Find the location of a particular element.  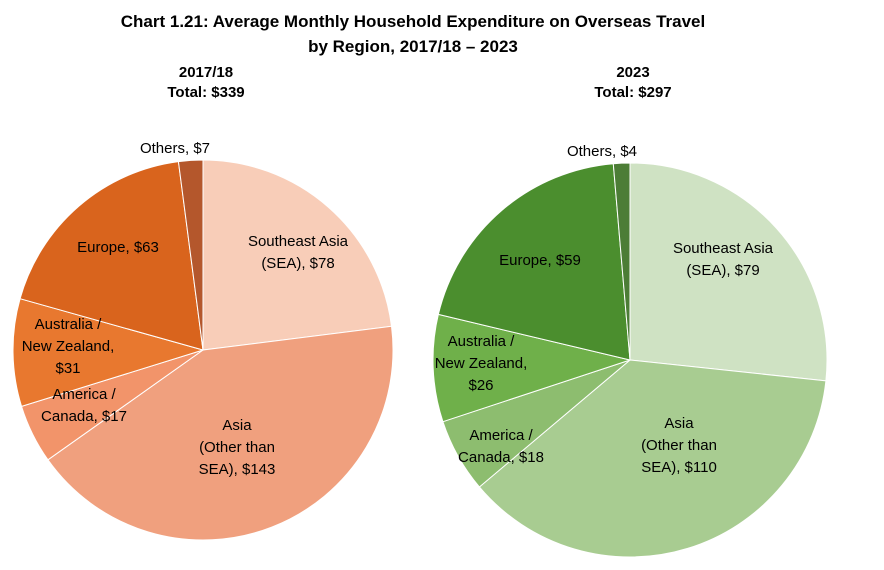

slice-label-line: Europe, $63 is located at coordinates (118, 247).